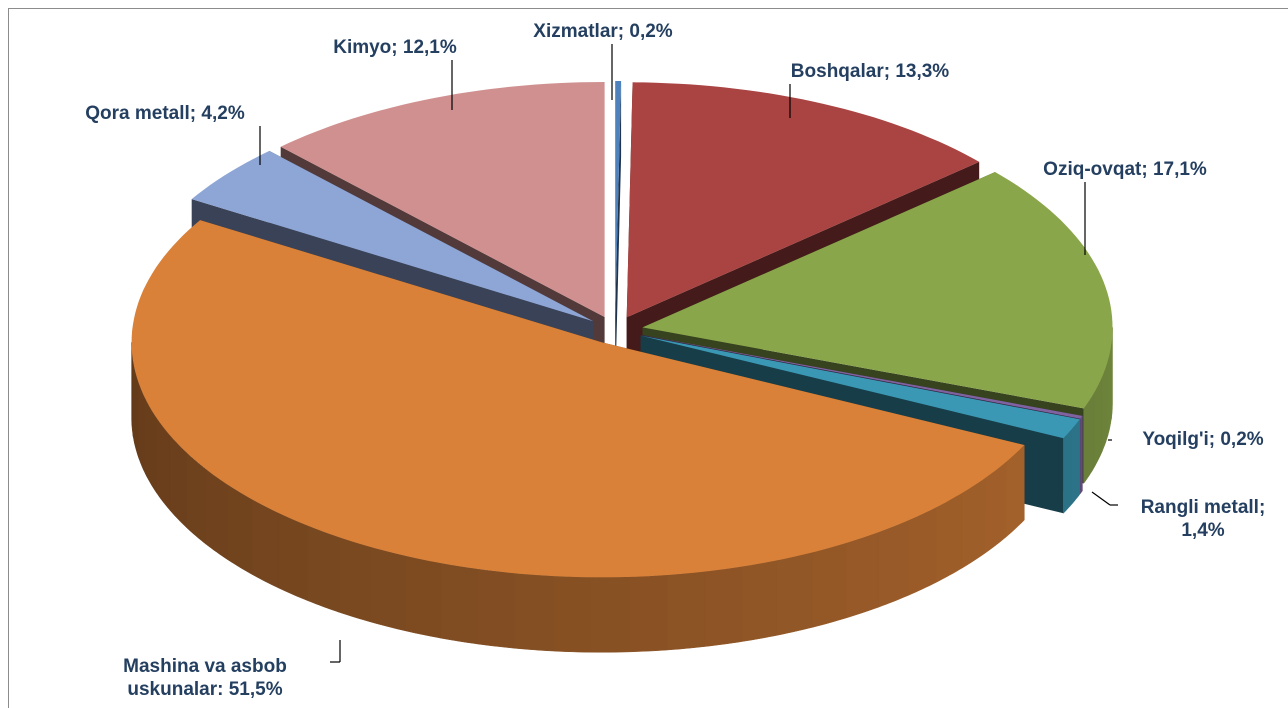 Image resolution: width=1288 pixels, height=708 pixels. I want to click on data-label: Oziq-ovqat; 17,1%, so click(1125, 169).